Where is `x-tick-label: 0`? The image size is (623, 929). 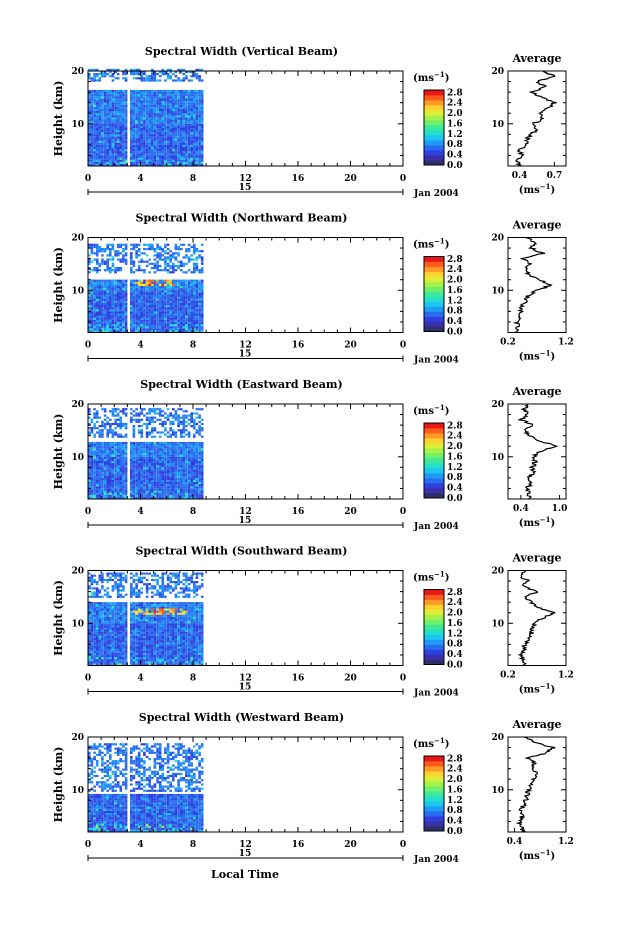 x-tick-label: 0 is located at coordinates (403, 179).